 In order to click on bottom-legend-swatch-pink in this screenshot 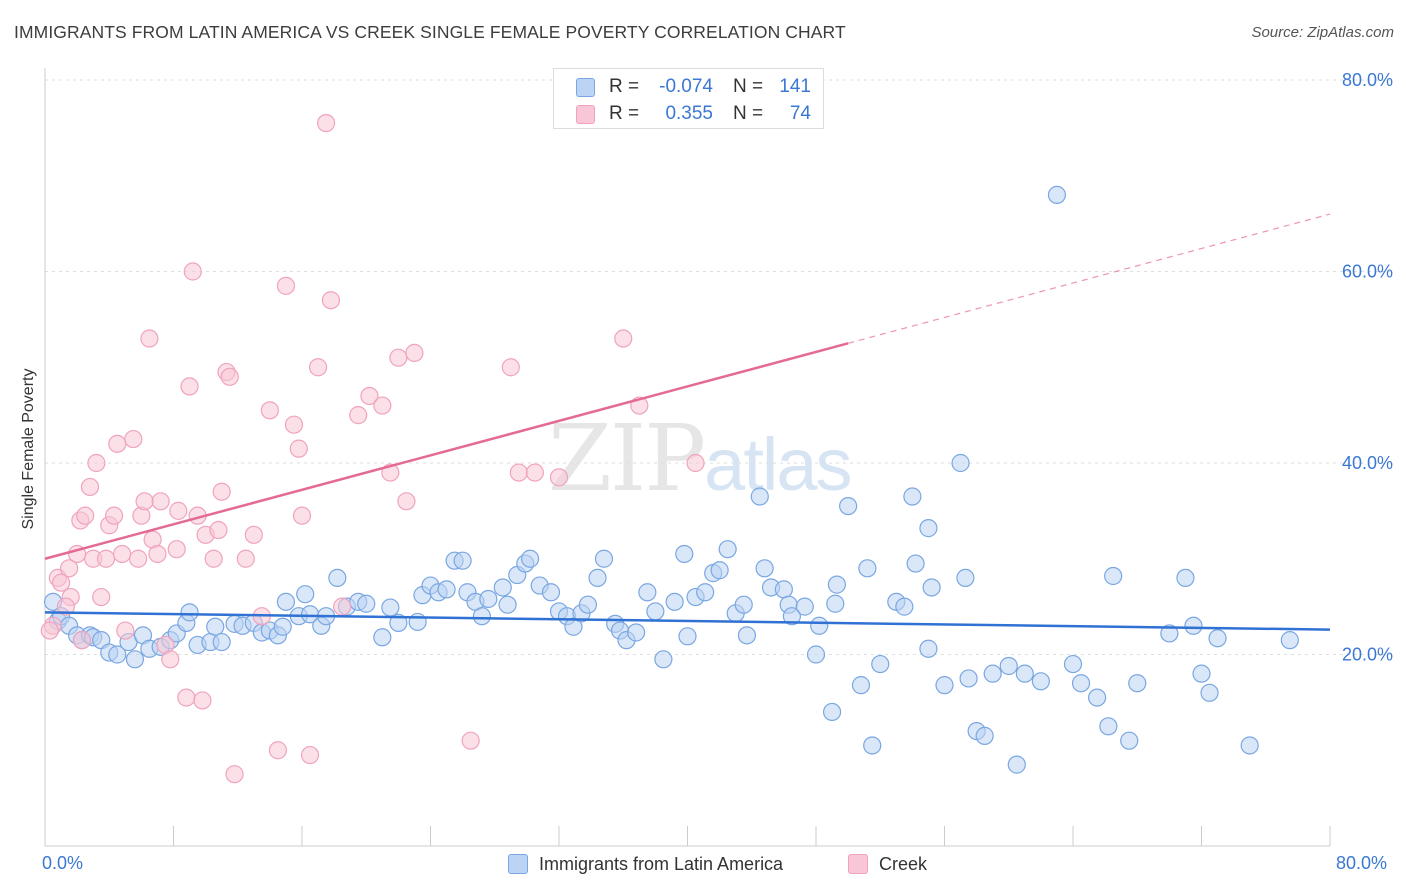, I will do `click(858, 864)`.